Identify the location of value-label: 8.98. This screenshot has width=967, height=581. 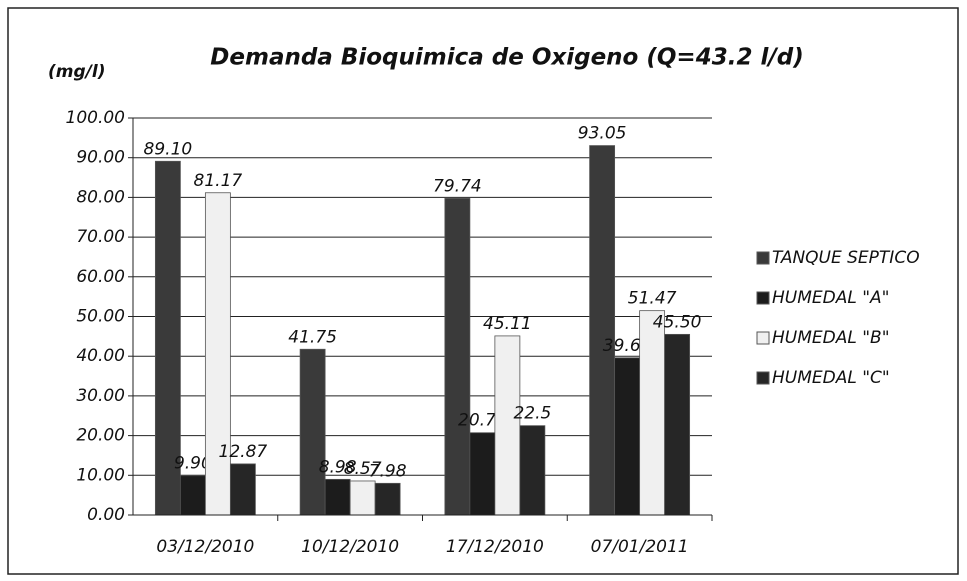
(338, 467).